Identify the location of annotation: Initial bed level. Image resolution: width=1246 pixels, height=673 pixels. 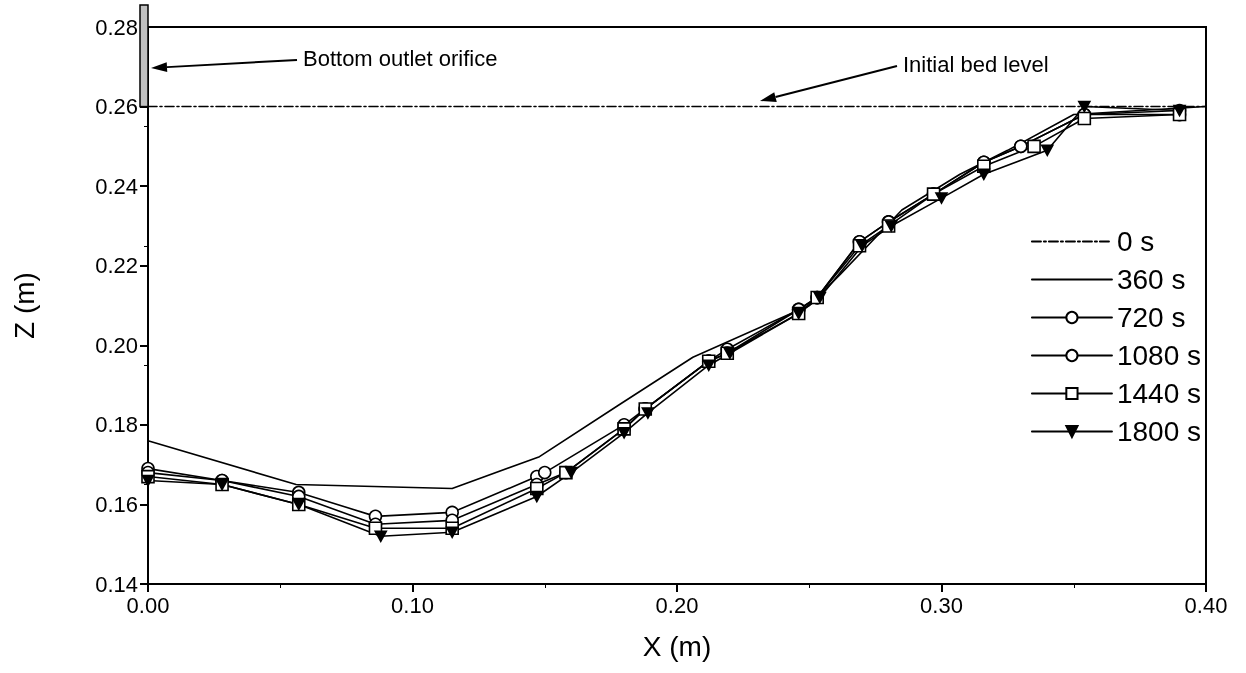
(976, 64).